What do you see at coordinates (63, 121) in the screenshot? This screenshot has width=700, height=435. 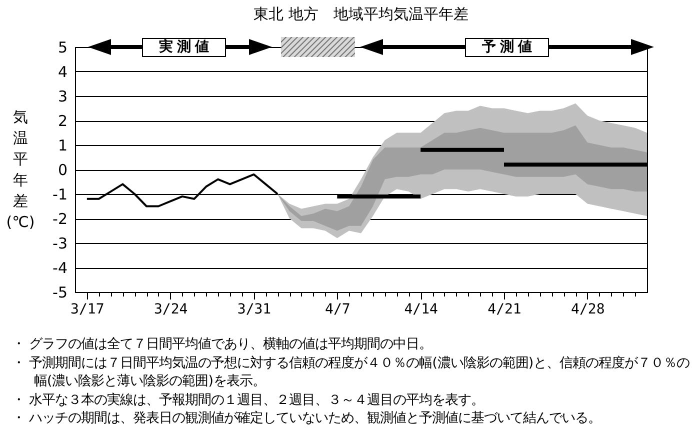 I see `y-tick-label: 2` at bounding box center [63, 121].